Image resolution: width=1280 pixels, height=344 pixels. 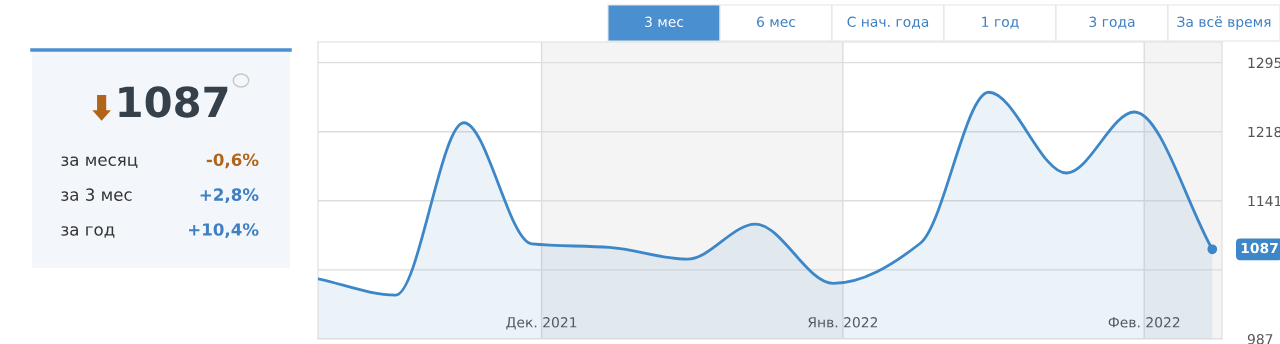 What do you see at coordinates (1259, 248) in the screenshot?
I see `annotation: 1087` at bounding box center [1259, 248].